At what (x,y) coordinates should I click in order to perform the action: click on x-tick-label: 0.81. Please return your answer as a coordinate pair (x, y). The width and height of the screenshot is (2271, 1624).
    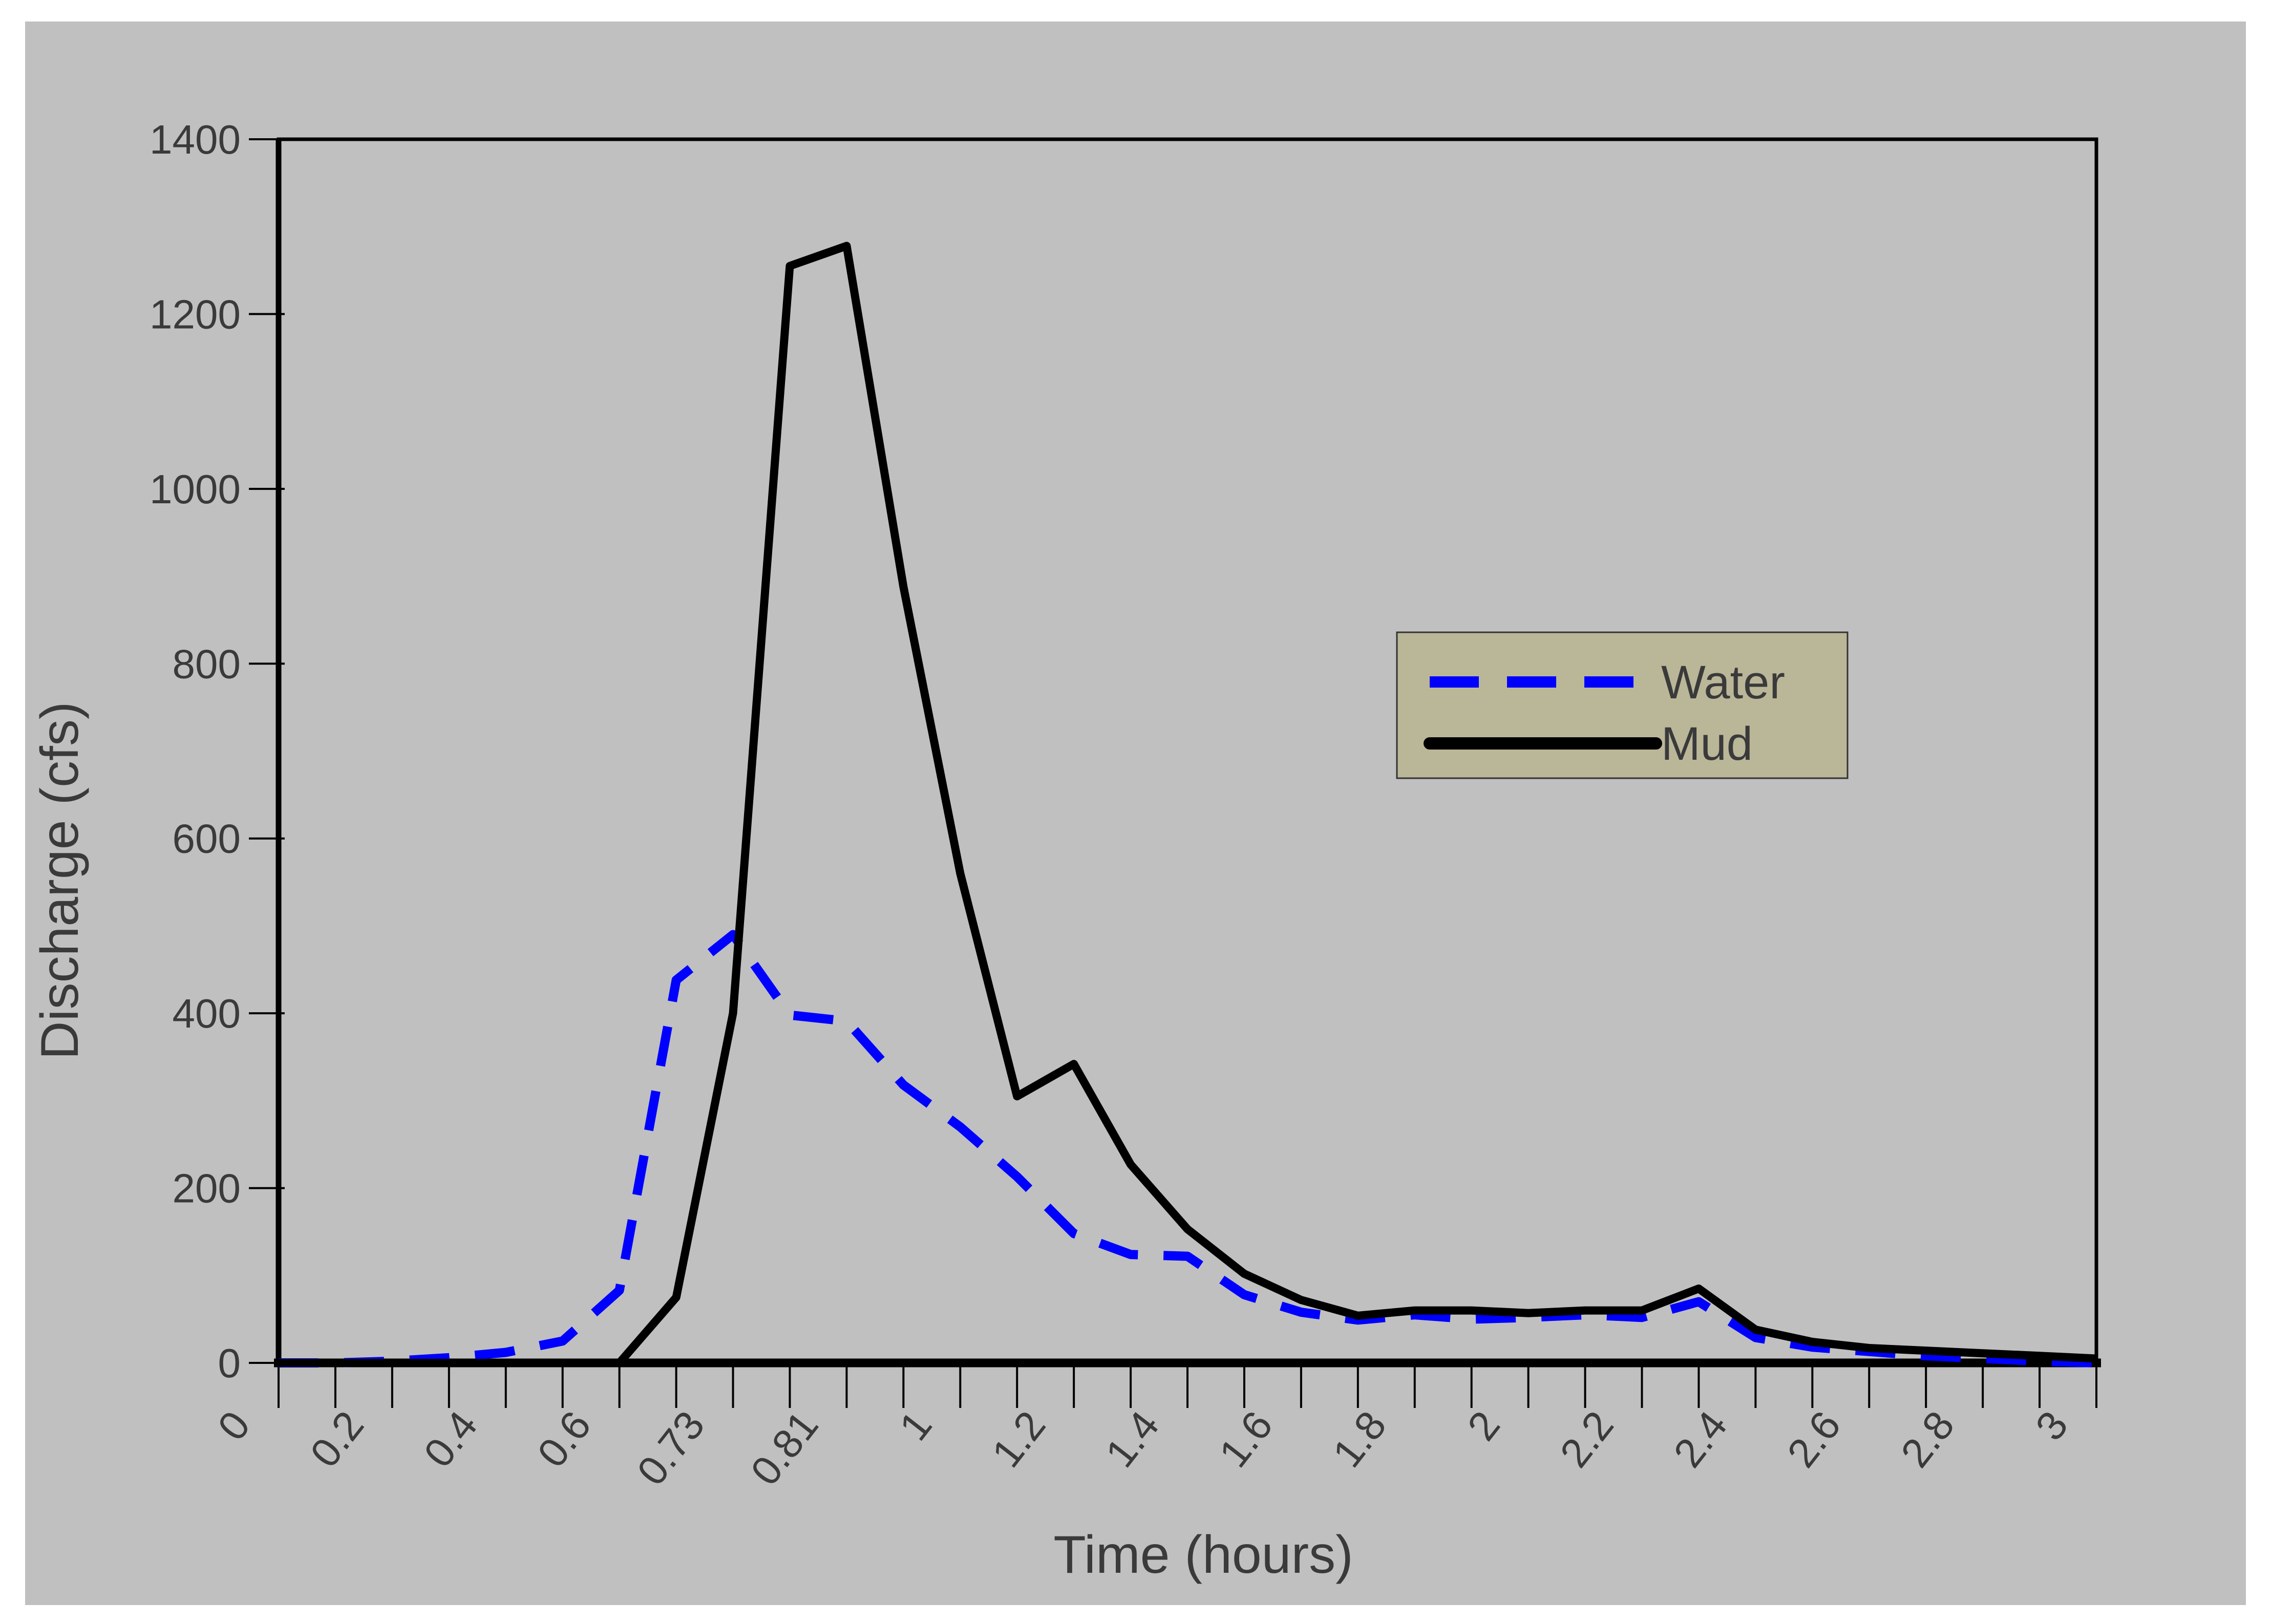
    Looking at the image, I should click on (784, 1448).